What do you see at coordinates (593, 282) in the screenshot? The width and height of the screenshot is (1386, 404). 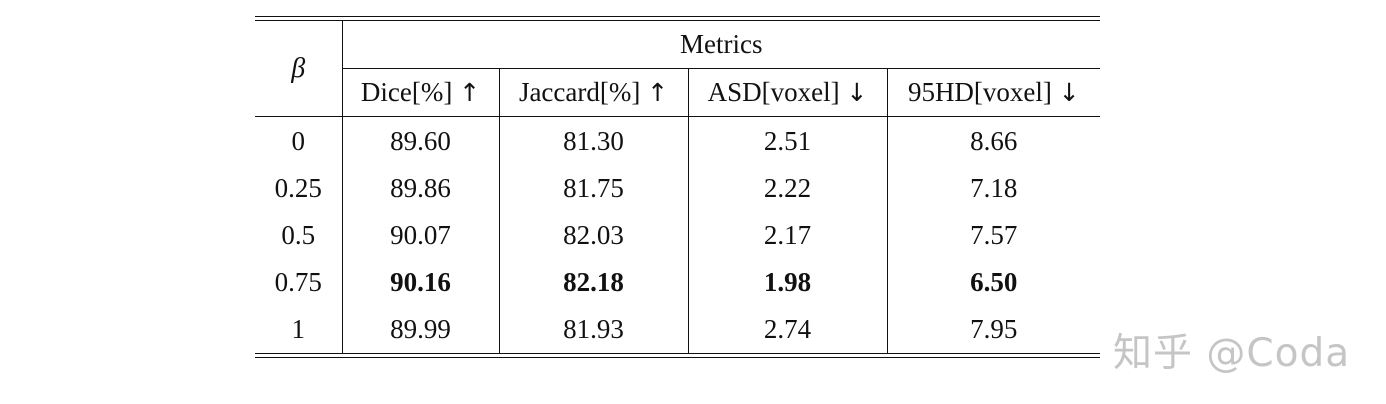 I see `jaccard-cell: 82.18` at bounding box center [593, 282].